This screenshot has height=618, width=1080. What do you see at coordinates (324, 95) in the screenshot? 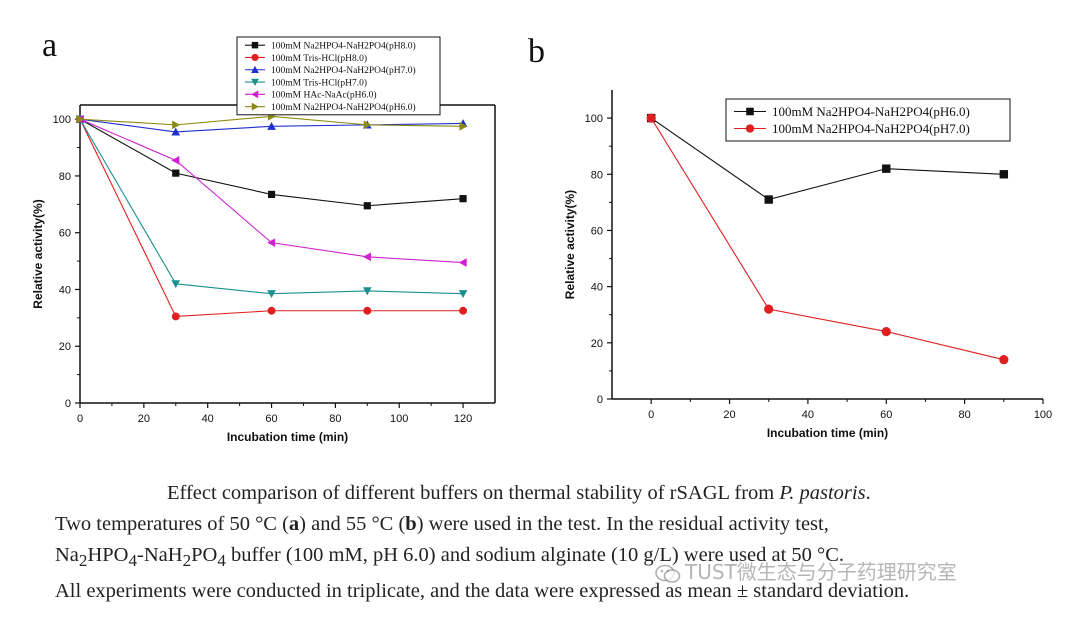
I see `legend-label: 100mM HAc-NaAc(pH6.0)` at bounding box center [324, 95].